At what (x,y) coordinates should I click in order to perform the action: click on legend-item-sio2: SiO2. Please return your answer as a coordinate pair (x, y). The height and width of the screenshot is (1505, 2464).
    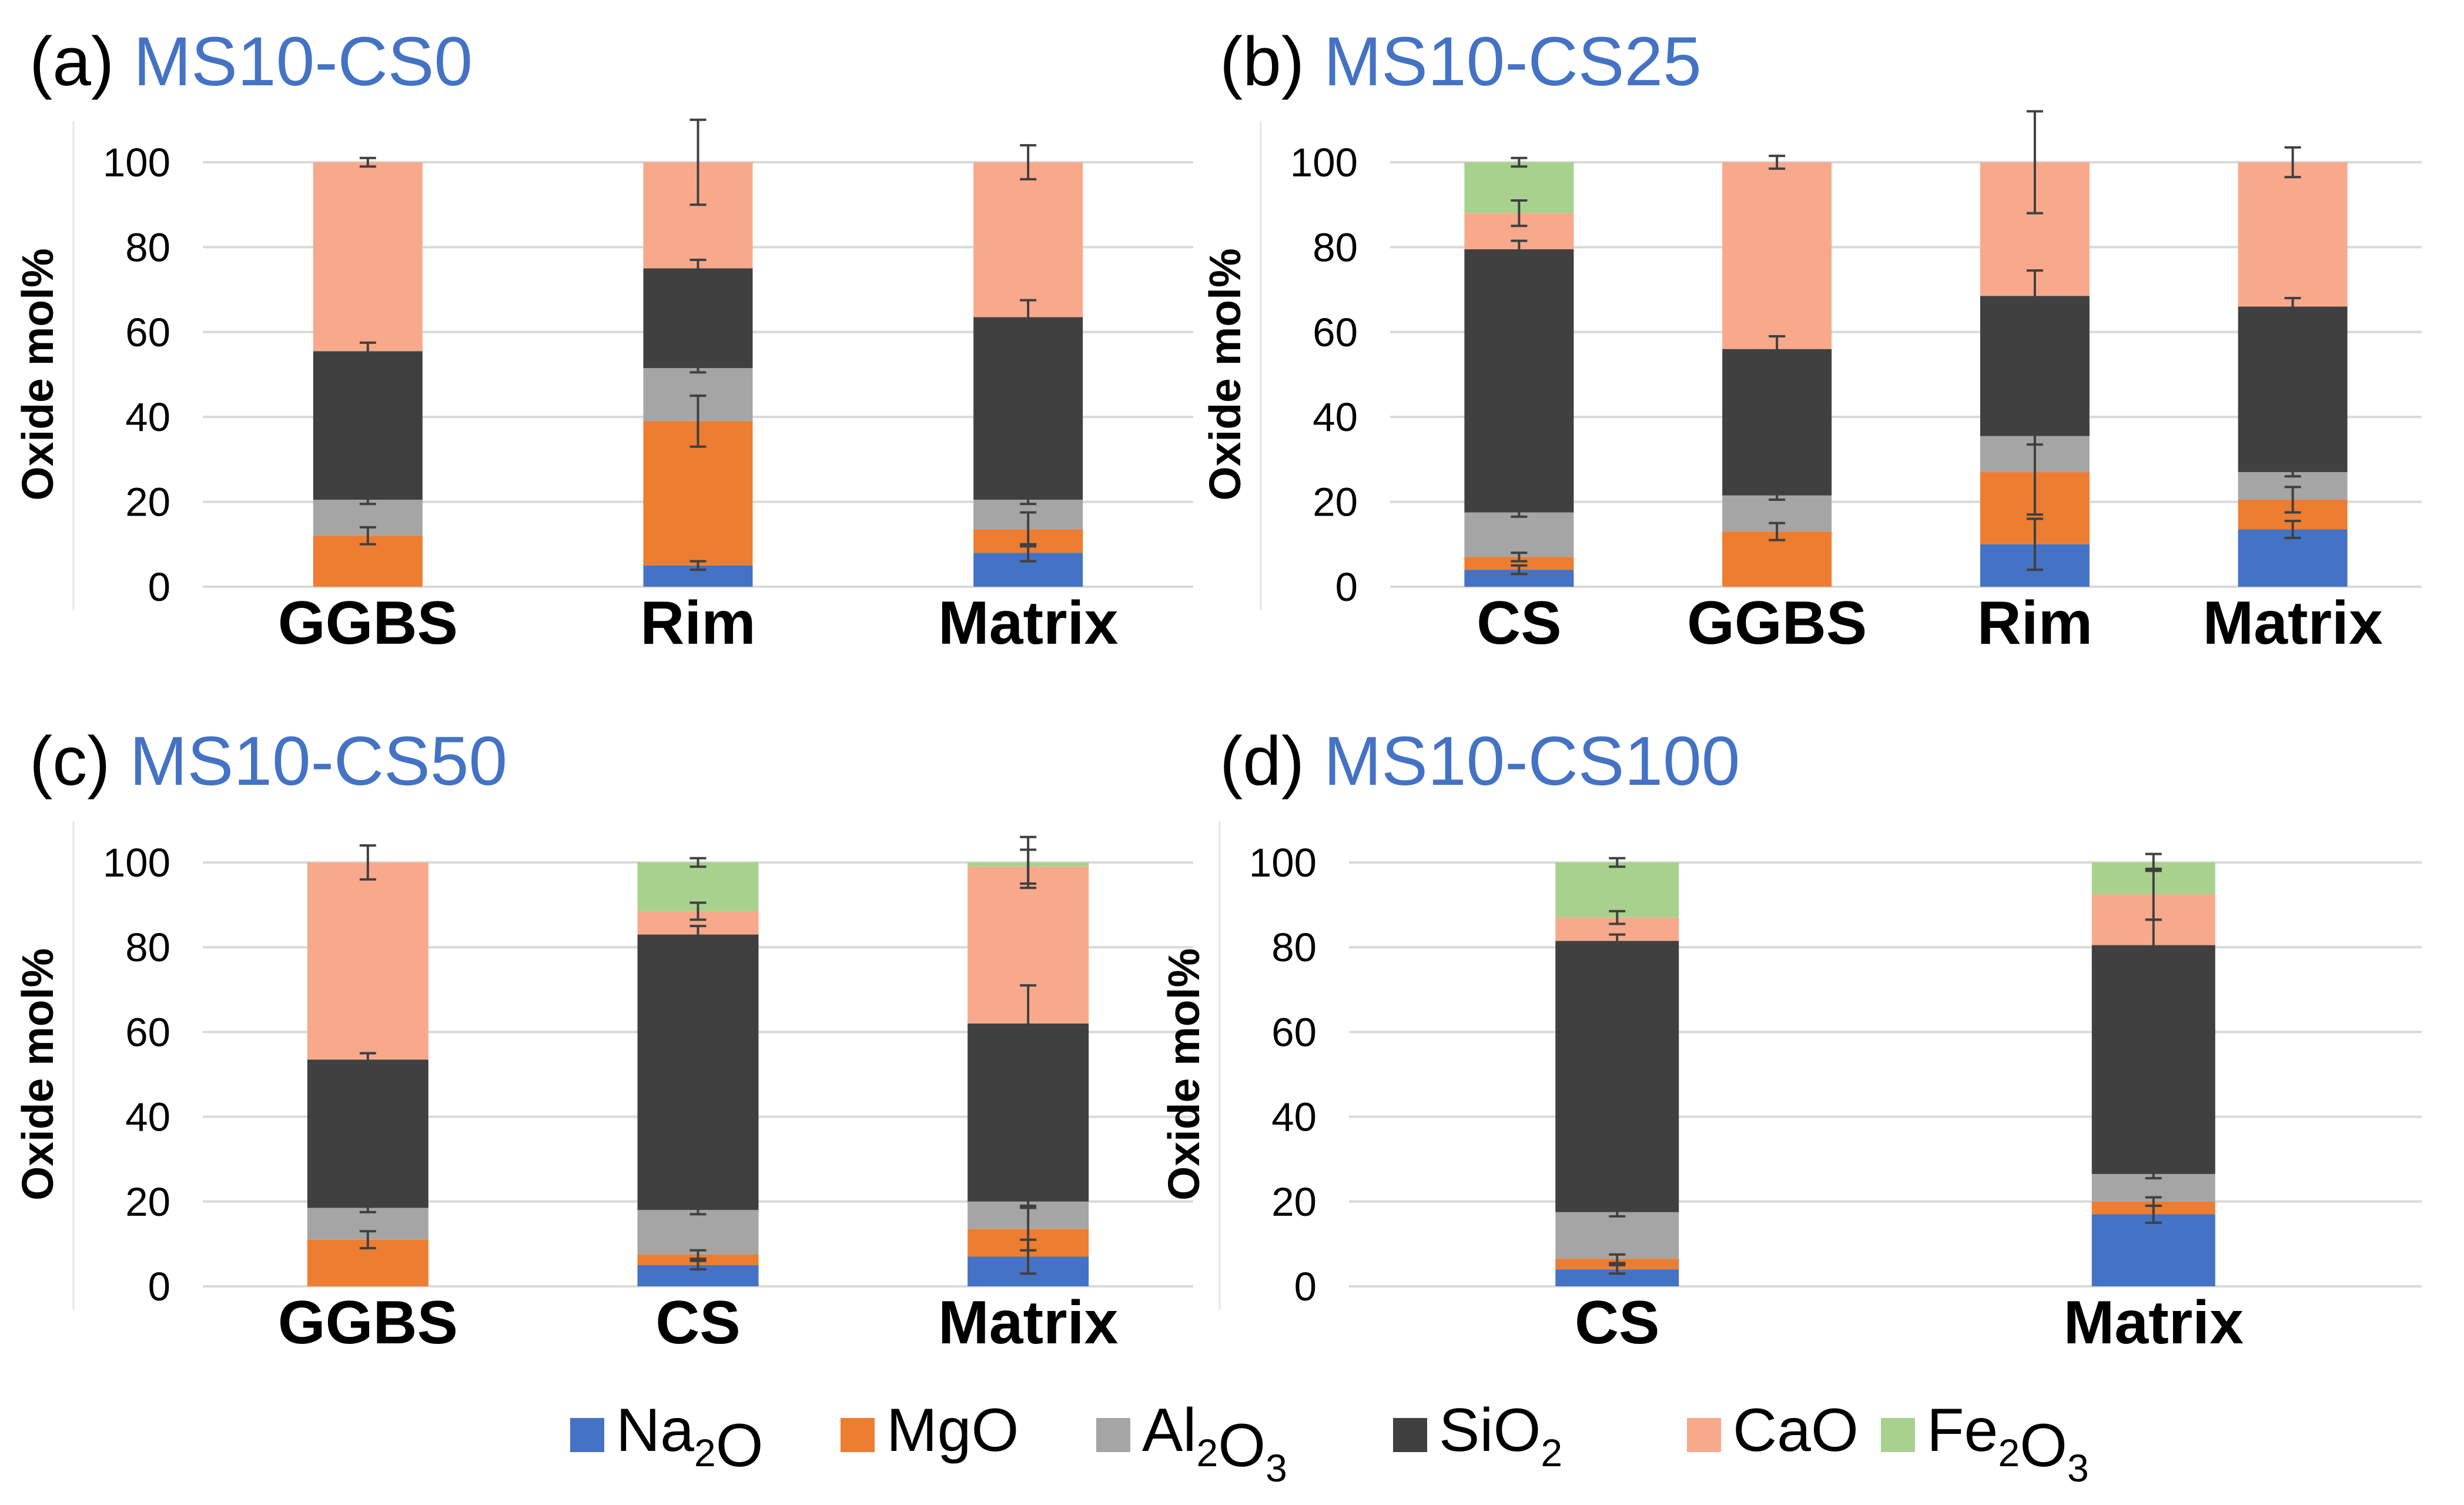
    Looking at the image, I should click on (1477, 1435).